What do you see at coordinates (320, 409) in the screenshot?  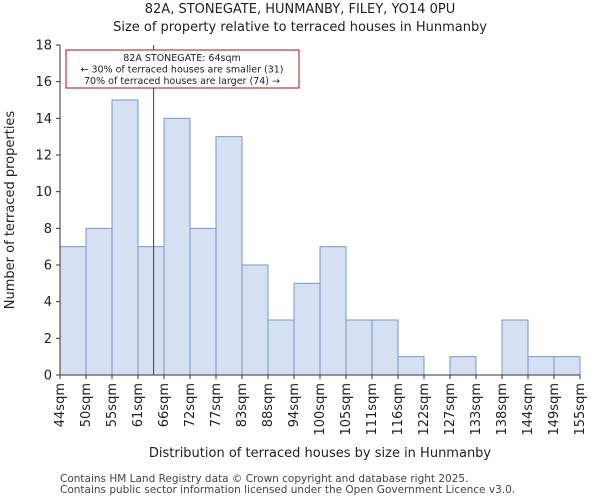 I see `x-tick-label: 100sqm` at bounding box center [320, 409].